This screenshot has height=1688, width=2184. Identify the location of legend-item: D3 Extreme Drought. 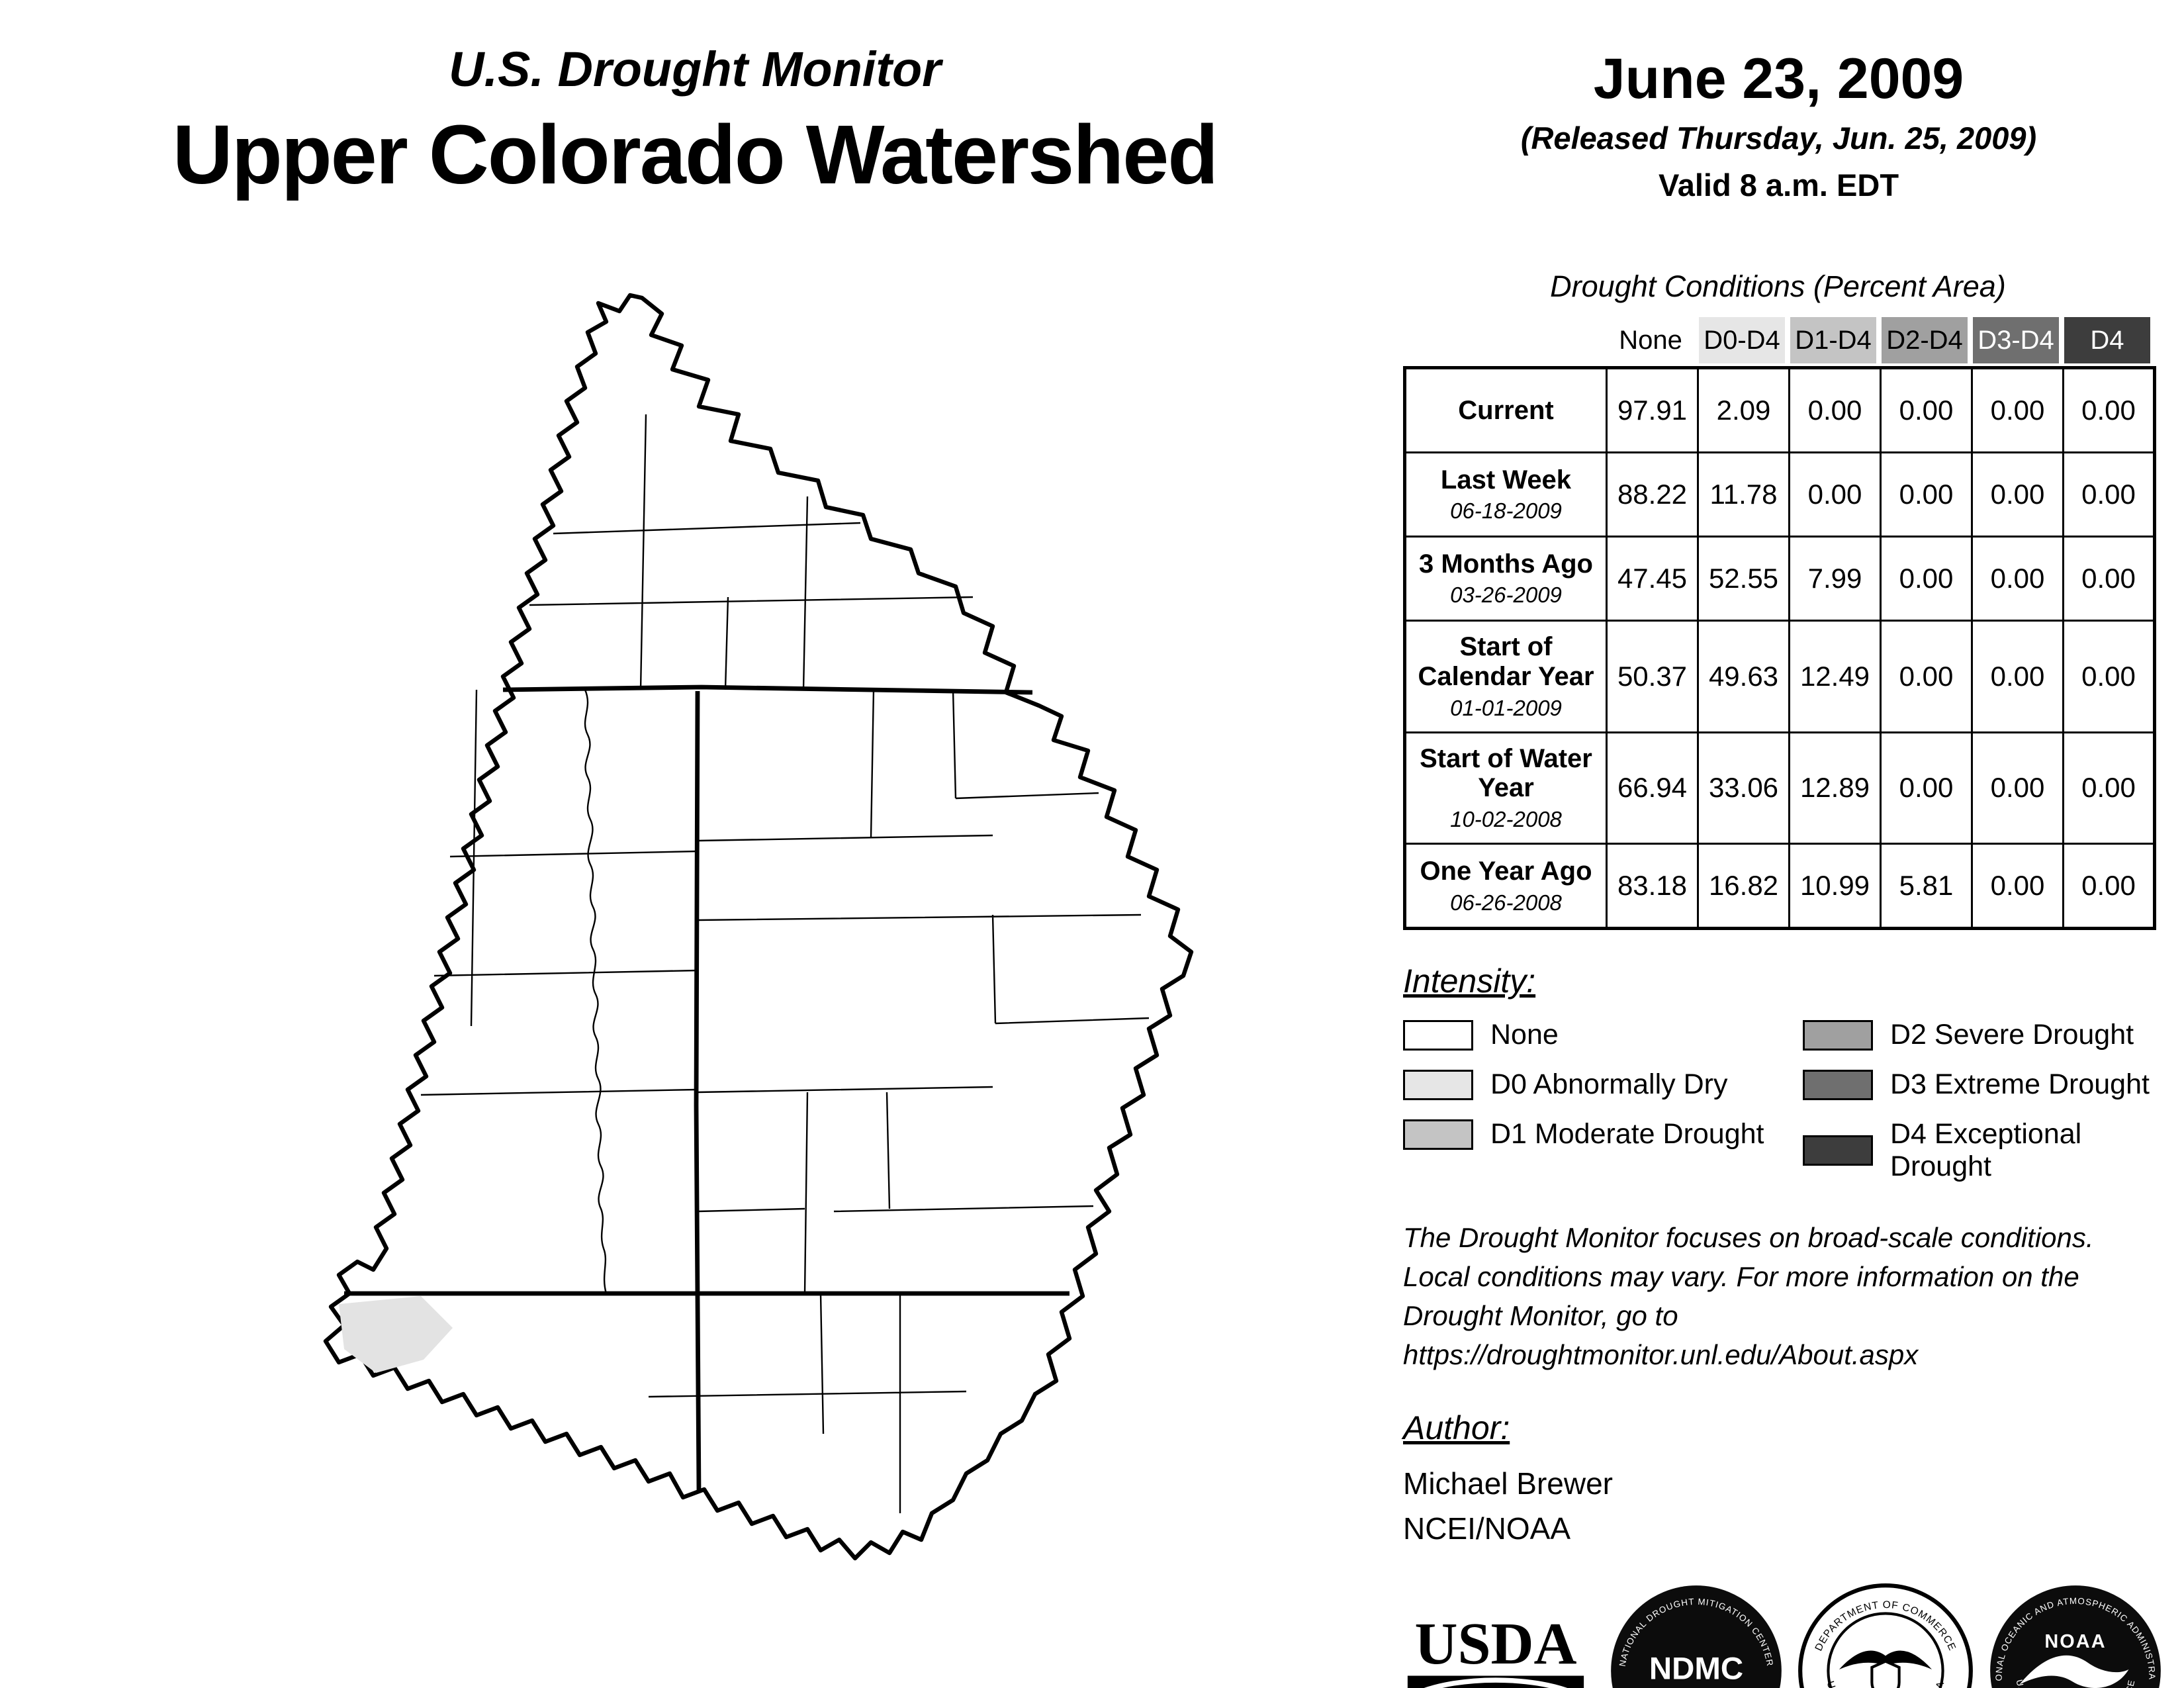
(1988, 1084).